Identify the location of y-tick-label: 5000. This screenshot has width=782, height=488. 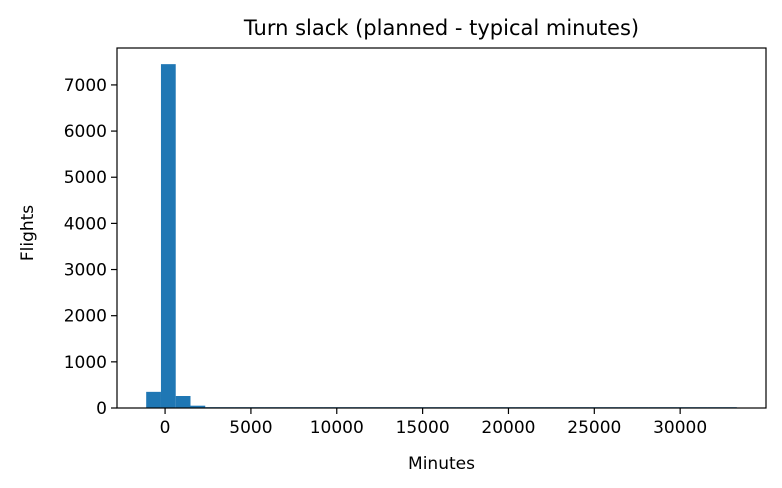
(85, 178).